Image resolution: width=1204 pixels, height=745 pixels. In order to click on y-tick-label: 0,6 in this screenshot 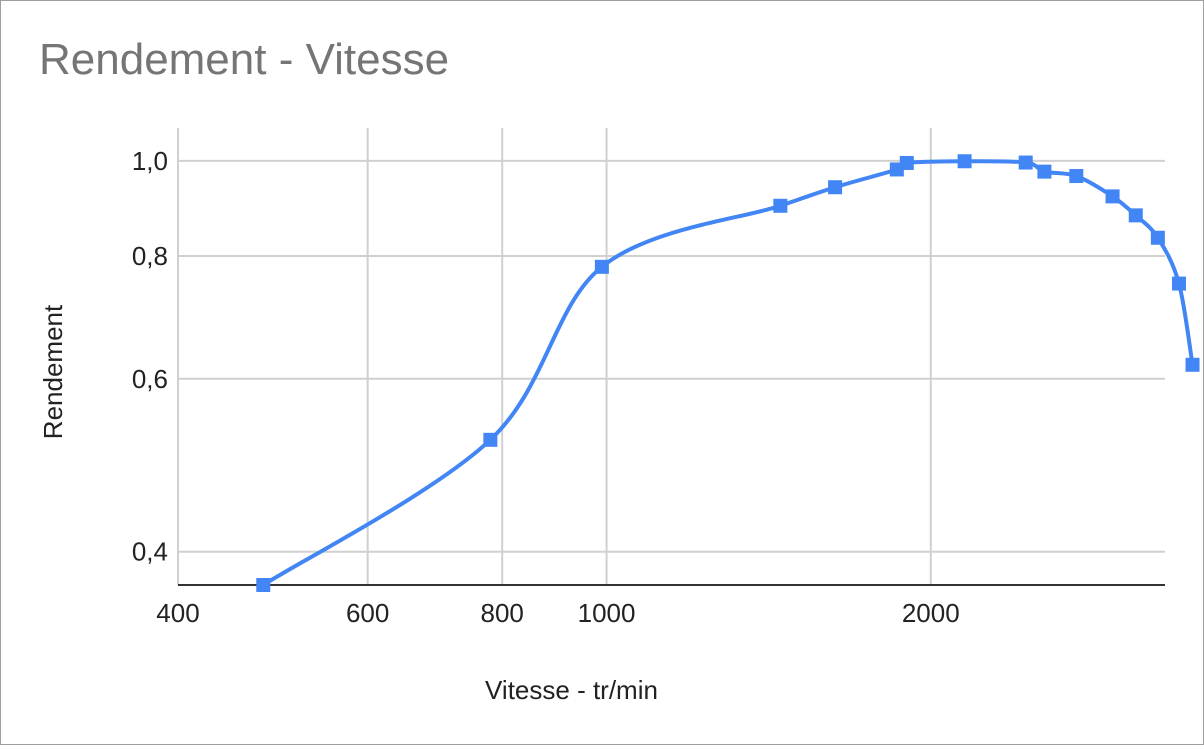, I will do `click(150, 379)`.